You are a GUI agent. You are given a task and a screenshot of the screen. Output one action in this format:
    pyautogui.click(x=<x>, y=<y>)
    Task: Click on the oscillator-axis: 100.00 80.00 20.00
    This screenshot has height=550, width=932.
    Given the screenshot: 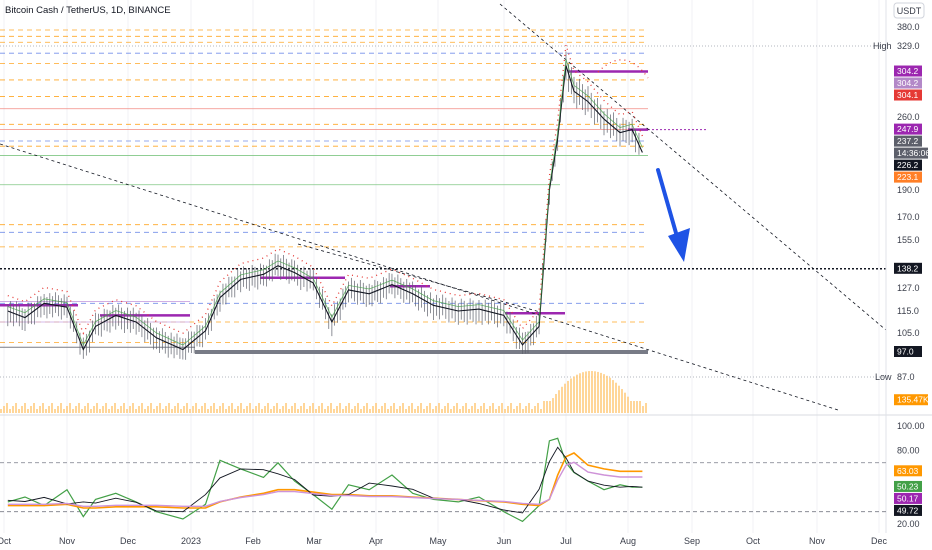 What is the action you would take?
    pyautogui.click(x=911, y=475)
    